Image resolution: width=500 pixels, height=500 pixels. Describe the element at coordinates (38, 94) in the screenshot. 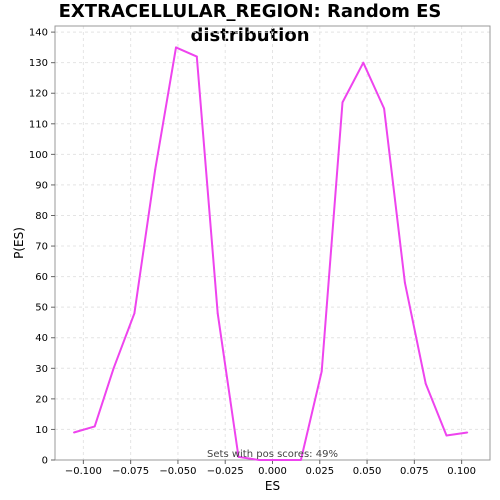

I see `y-tick-label: 120` at that location.